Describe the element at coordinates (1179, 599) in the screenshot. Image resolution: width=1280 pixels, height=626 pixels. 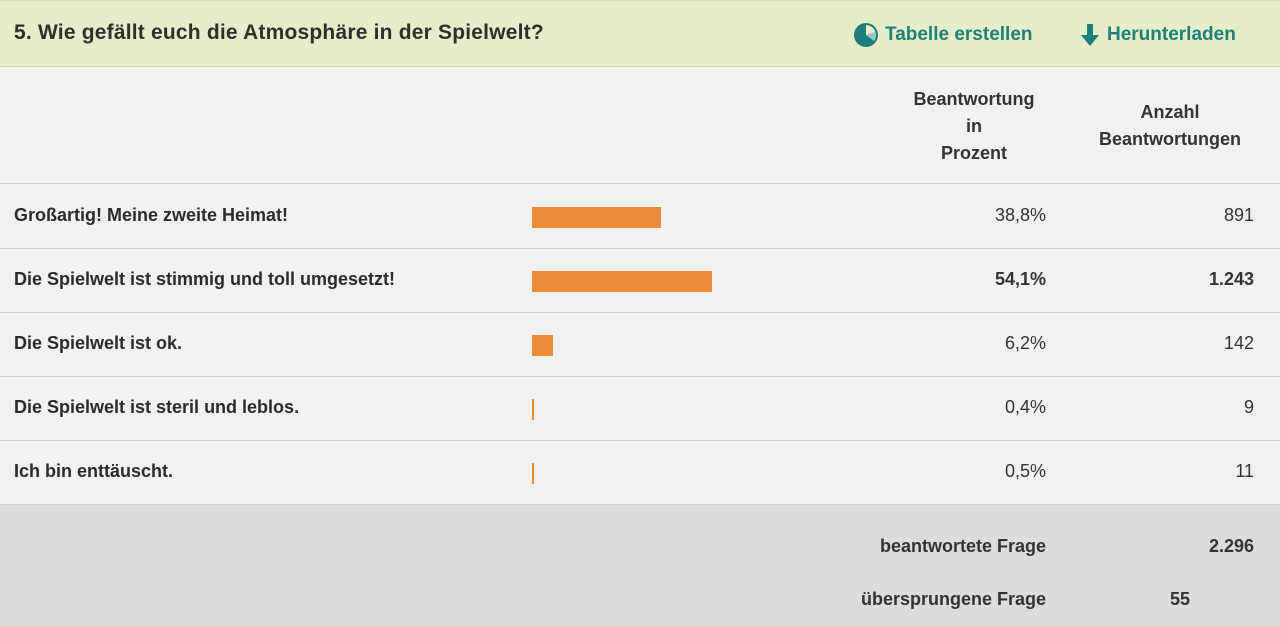
I see `skipped-value: 55` at that location.